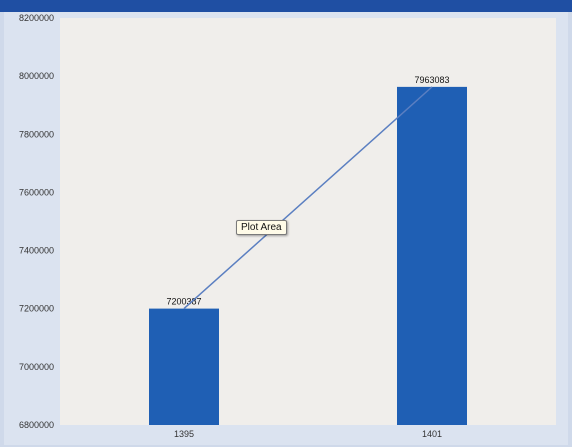  I want to click on y-tick-label: 7400000, so click(36, 251).